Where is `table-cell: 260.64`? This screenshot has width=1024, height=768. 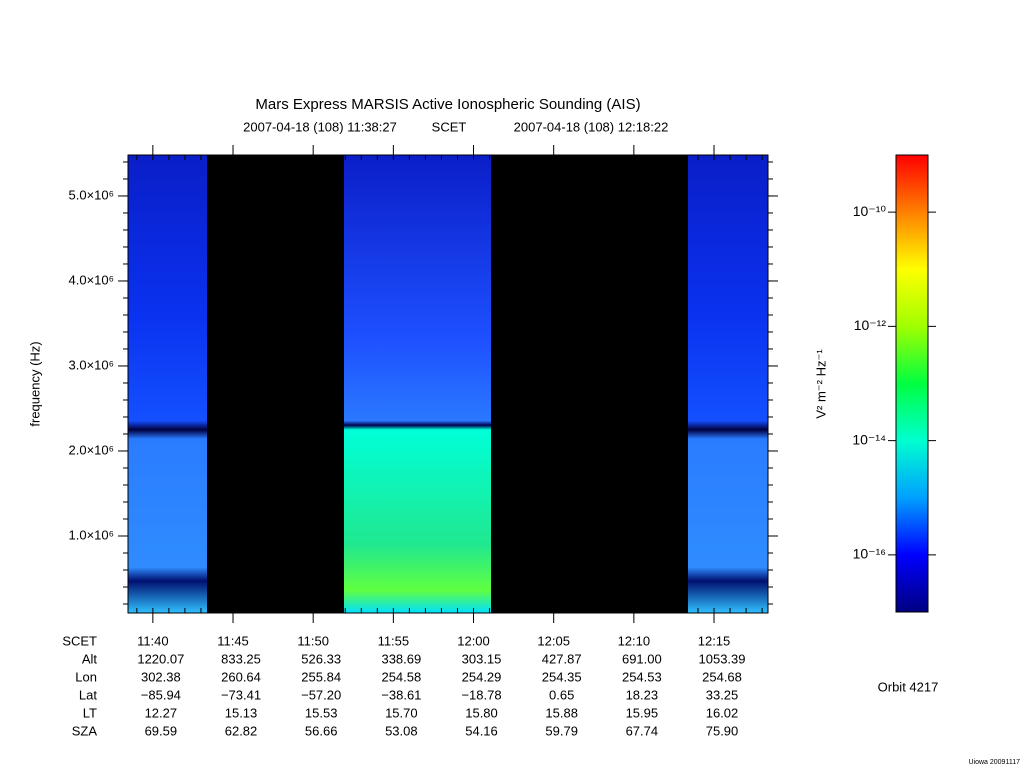 table-cell: 260.64 is located at coordinates (241, 676).